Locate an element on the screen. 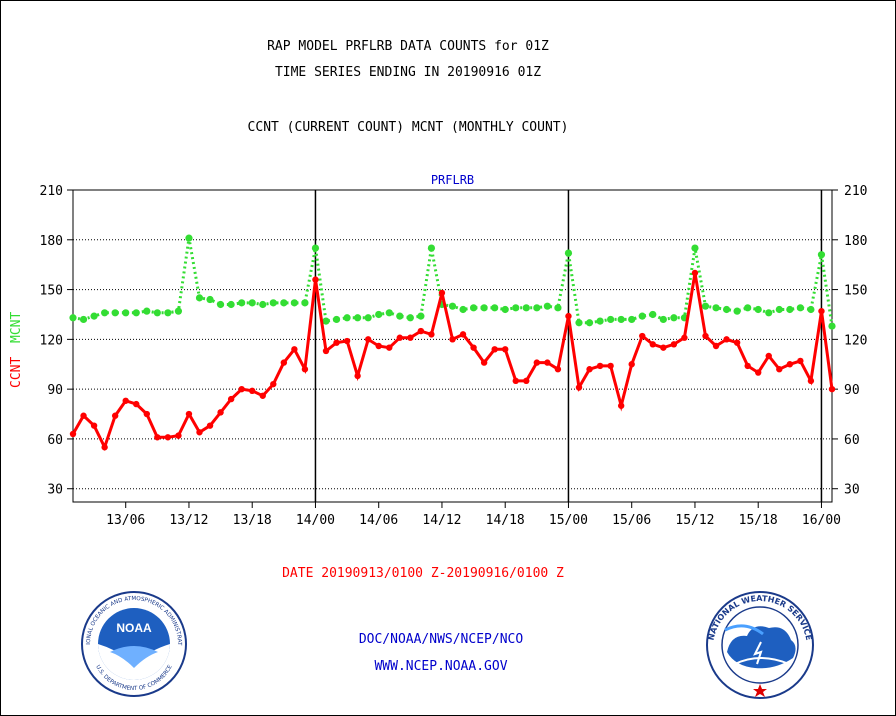 The width and height of the screenshot is (896, 716). header-line-2: TIME SERIES ENDING IN 20190916 01Z is located at coordinates (408, 72).